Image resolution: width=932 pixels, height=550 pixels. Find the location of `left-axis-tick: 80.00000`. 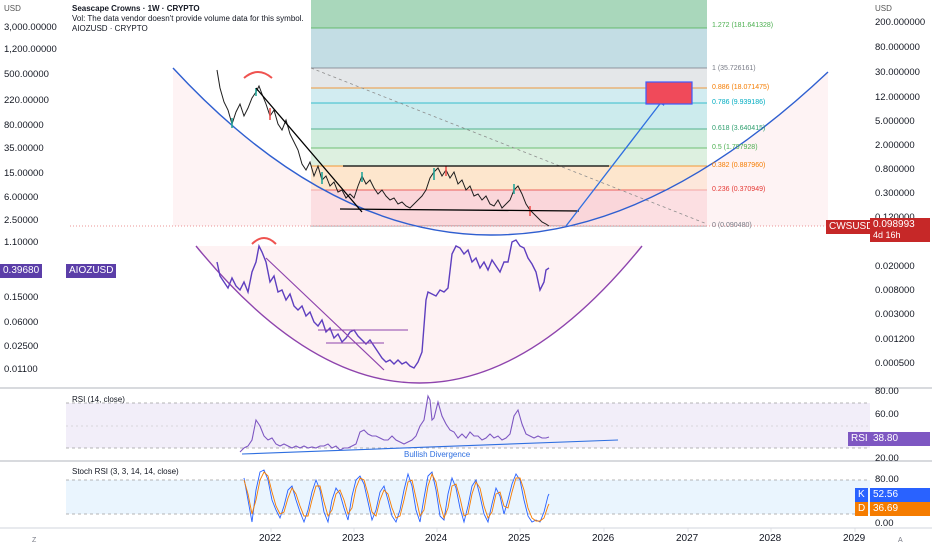

left-axis-tick: 80.00000 is located at coordinates (24, 125).